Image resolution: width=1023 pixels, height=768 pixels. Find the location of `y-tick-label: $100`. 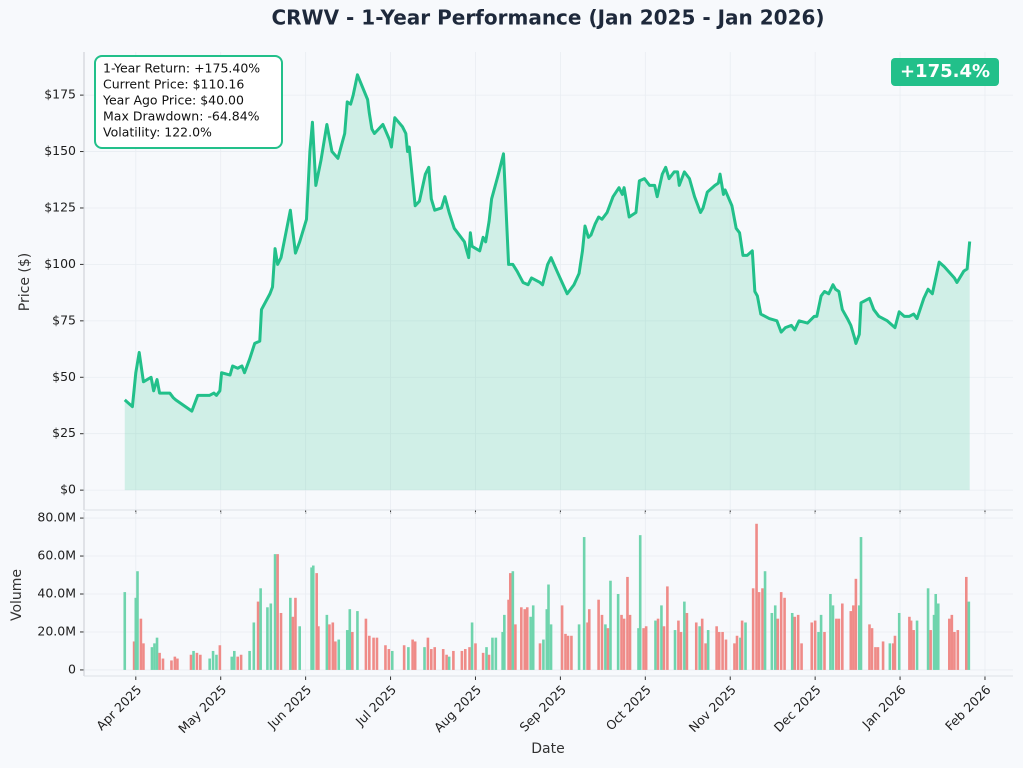

y-tick-label: $100 is located at coordinates (60, 263).